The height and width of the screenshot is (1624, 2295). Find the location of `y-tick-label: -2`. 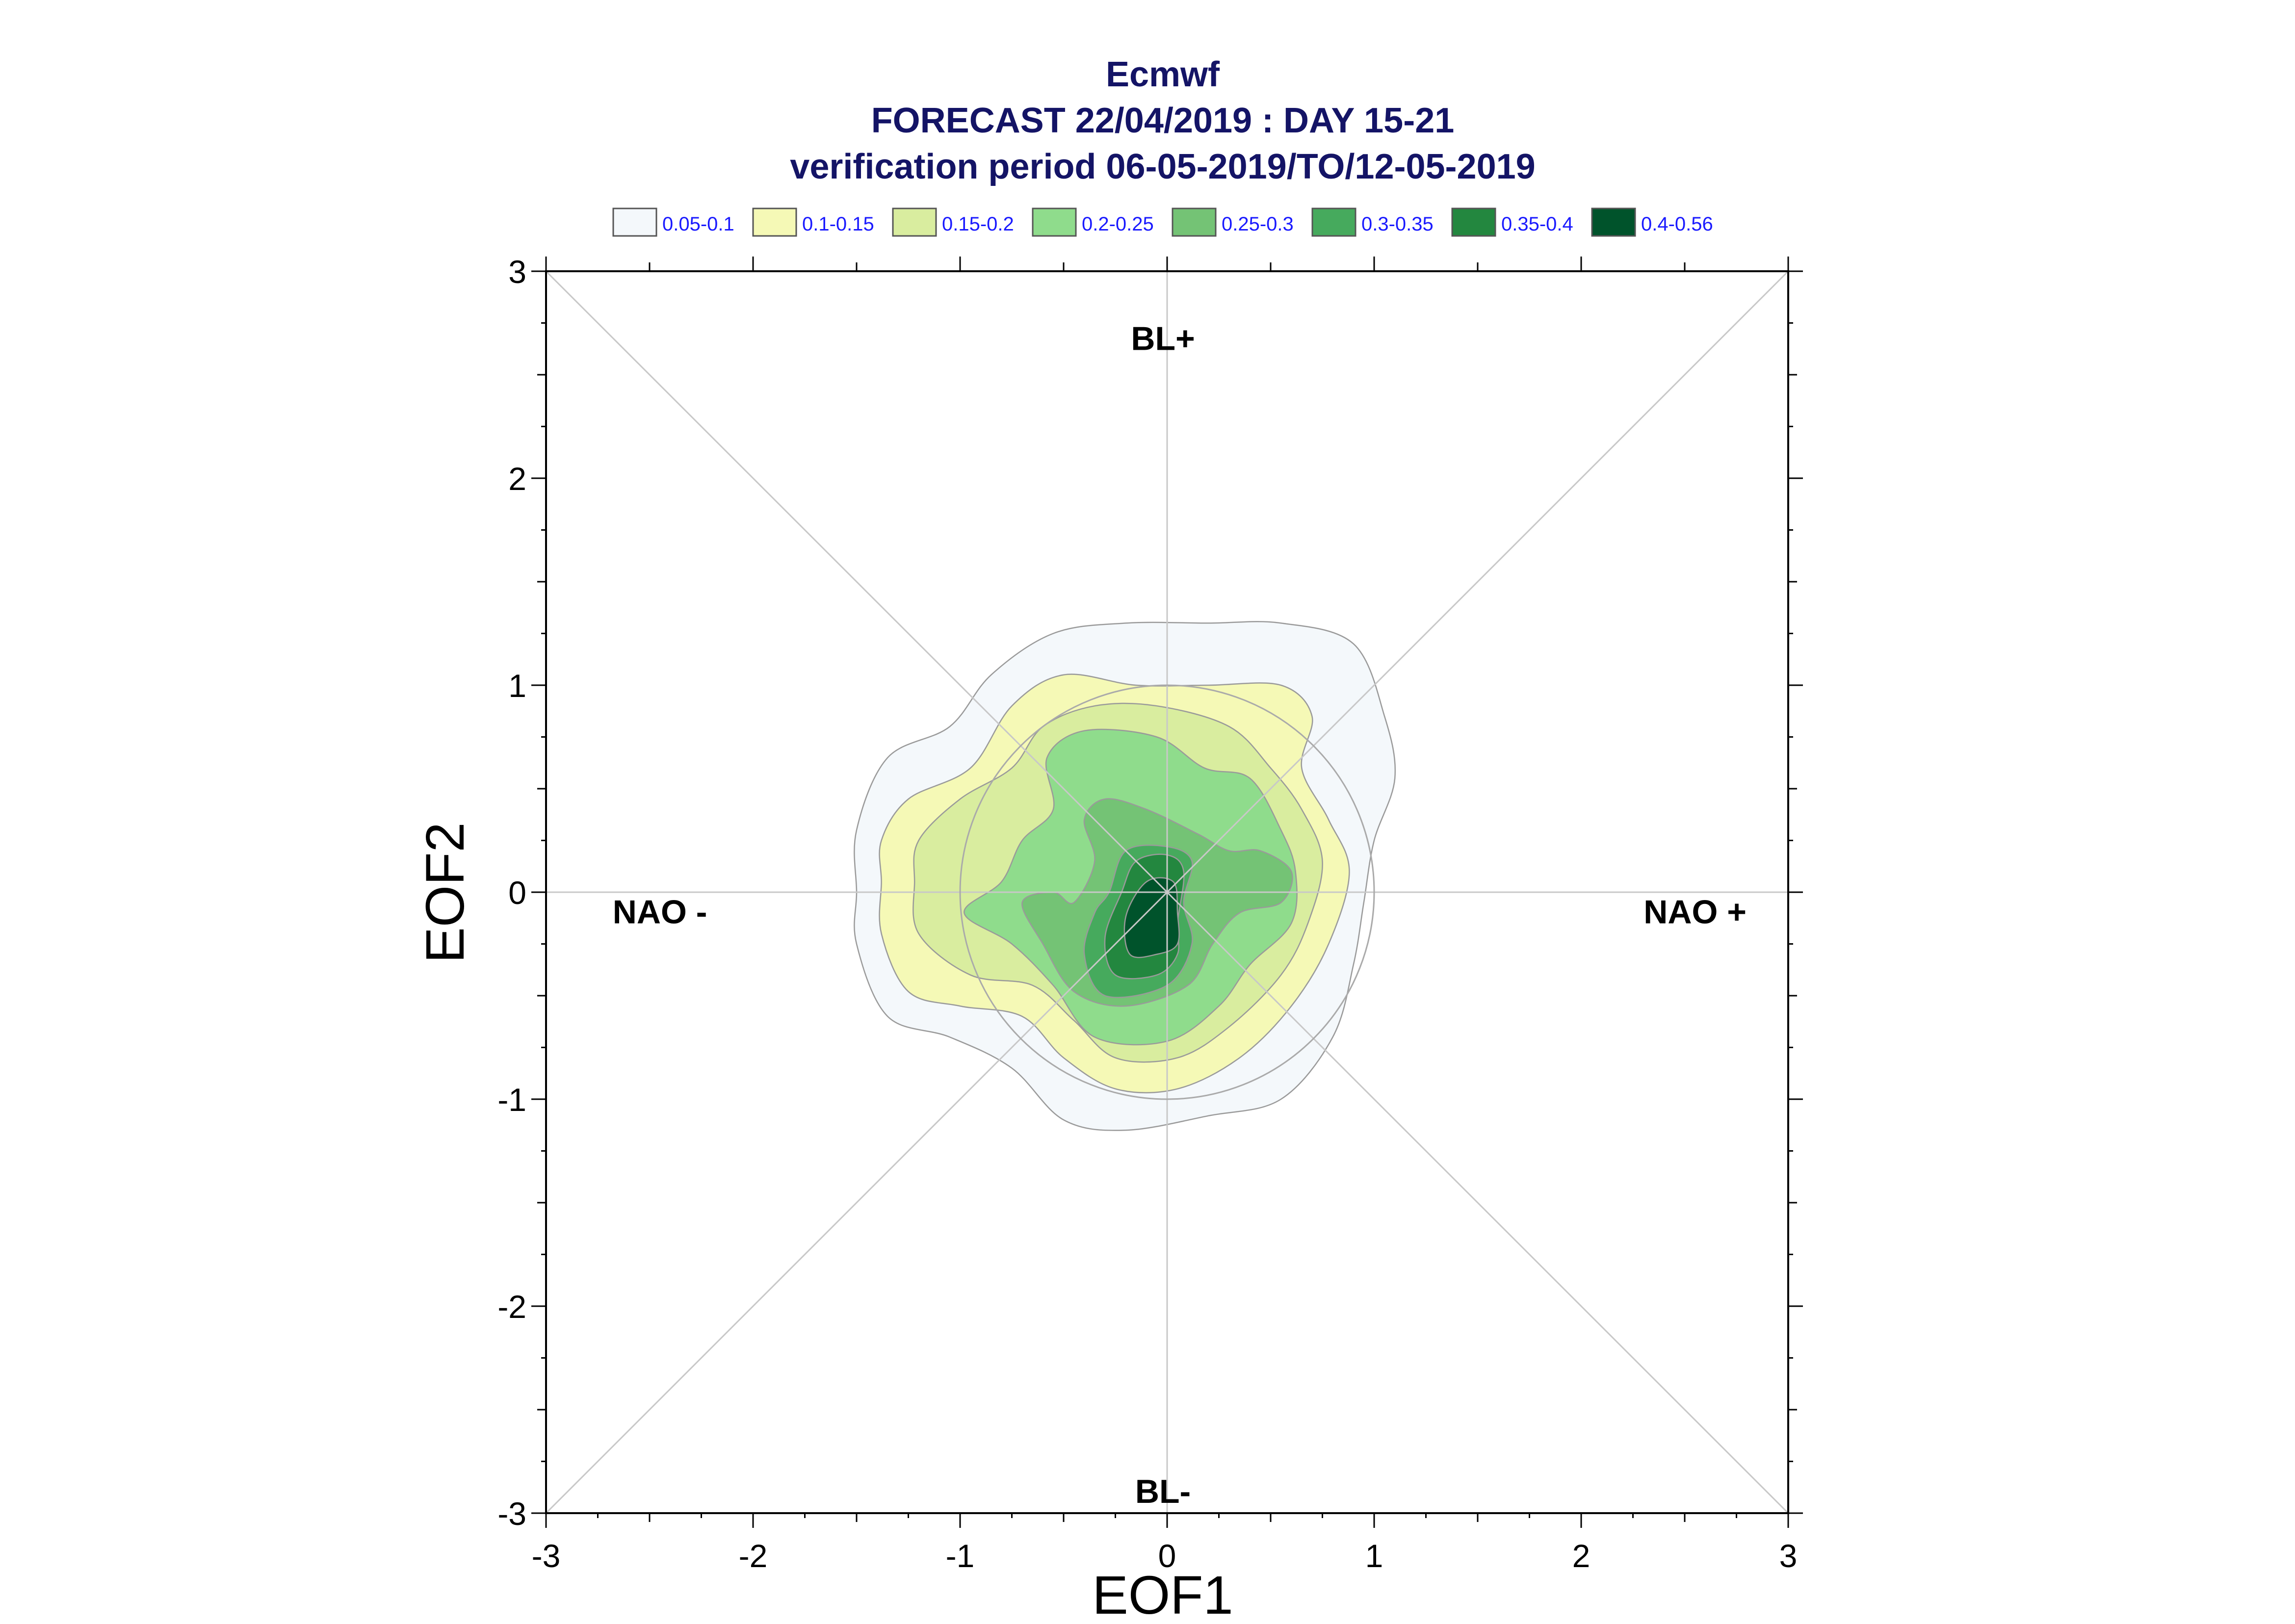

y-tick-label: -2 is located at coordinates (511, 1307).